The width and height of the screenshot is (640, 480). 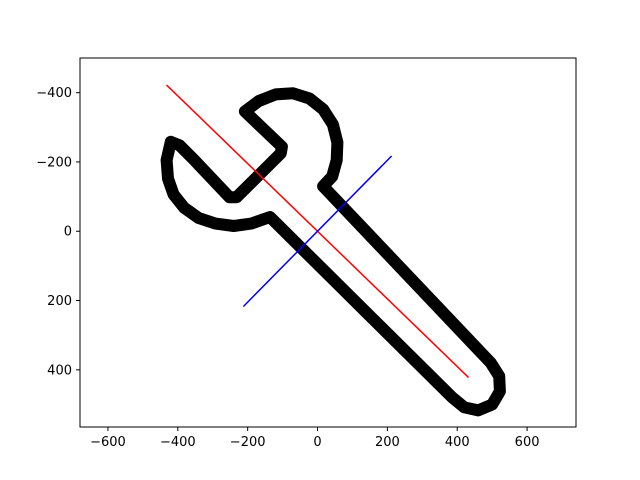 What do you see at coordinates (59, 370) in the screenshot?
I see `y-tick-label: 400` at bounding box center [59, 370].